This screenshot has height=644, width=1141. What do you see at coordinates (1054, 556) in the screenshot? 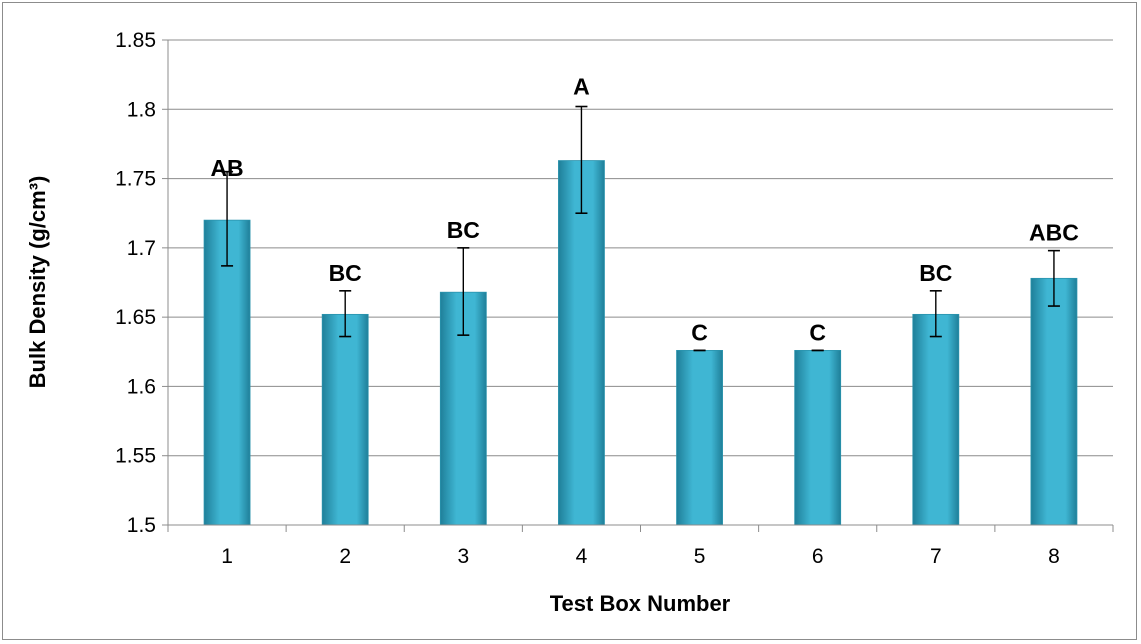
I see `x-tick-label: 8` at bounding box center [1054, 556].